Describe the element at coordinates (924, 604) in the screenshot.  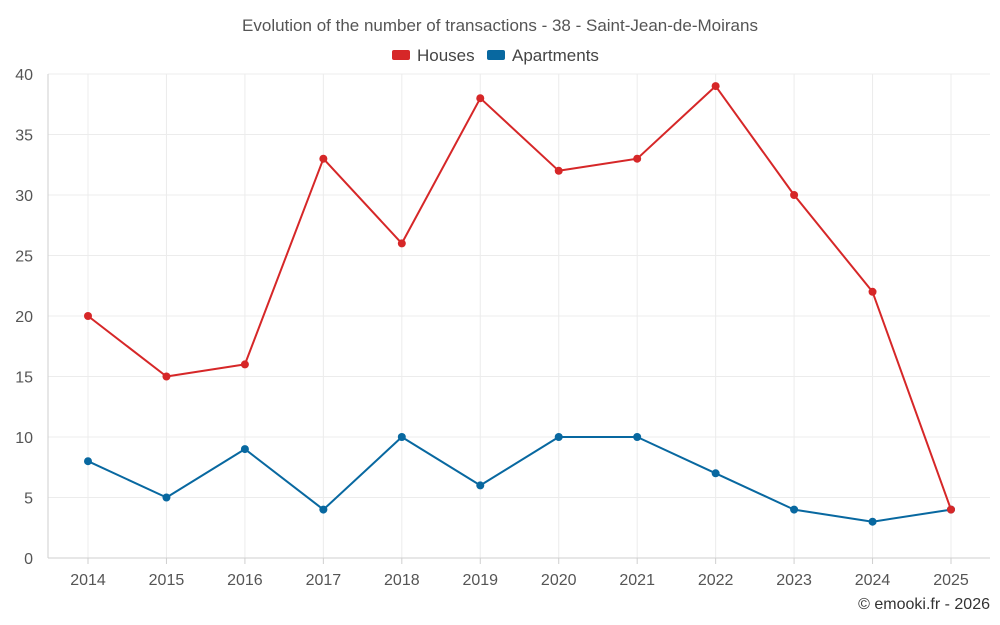
I see `copyright-credit: © emooki.fr - 2026` at that location.